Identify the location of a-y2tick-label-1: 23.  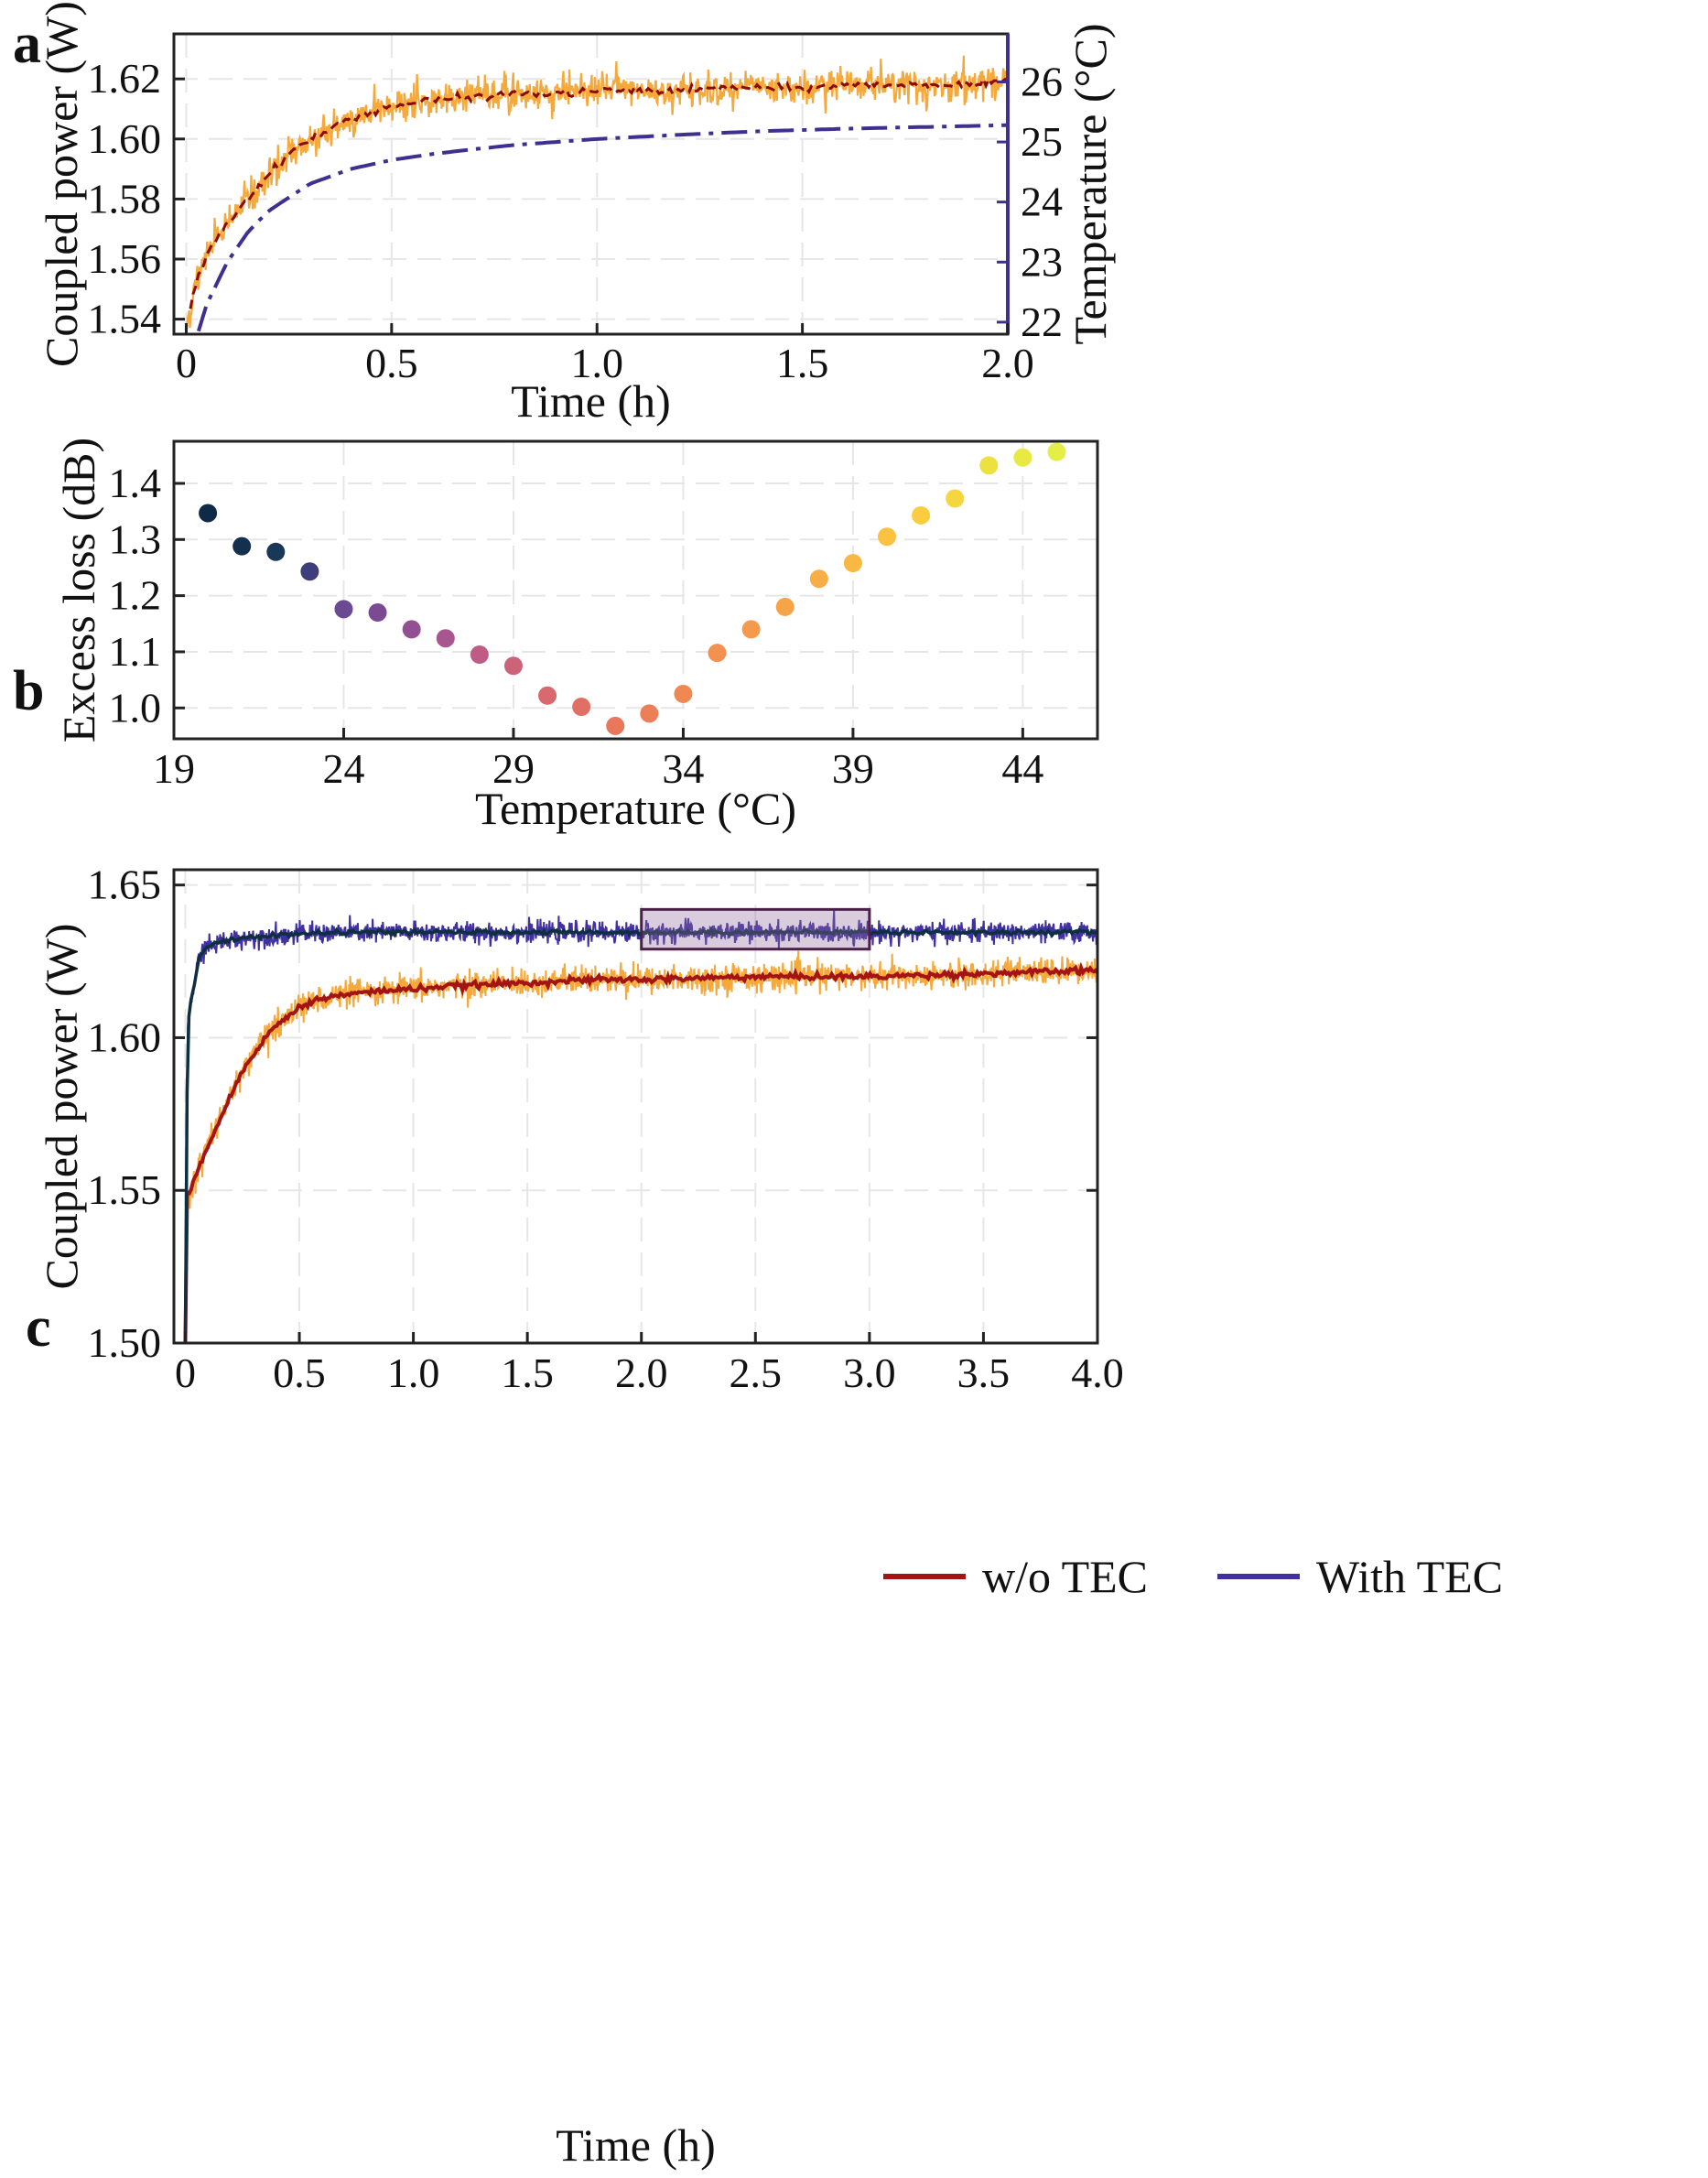
(1042, 261).